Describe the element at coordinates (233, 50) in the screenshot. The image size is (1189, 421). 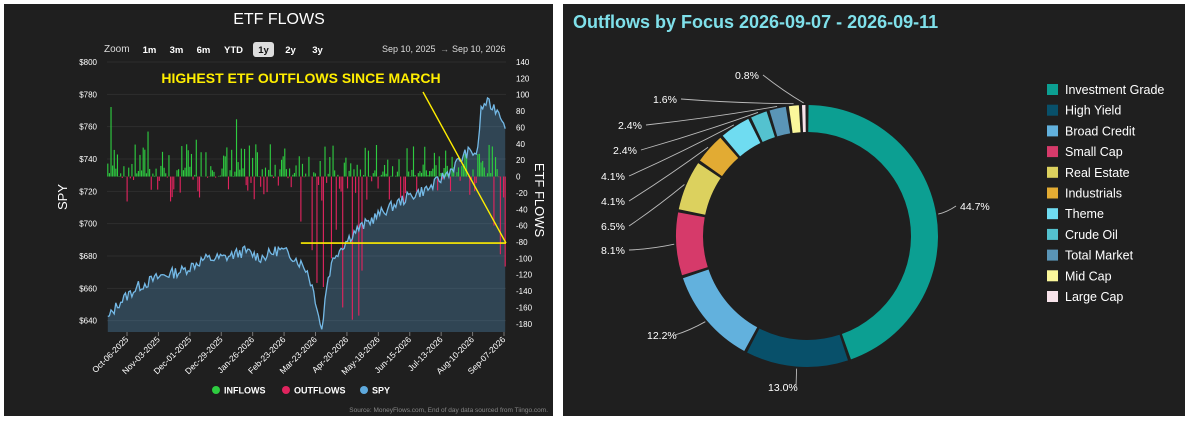
I see `zoom-option-ytd: YTD` at that location.